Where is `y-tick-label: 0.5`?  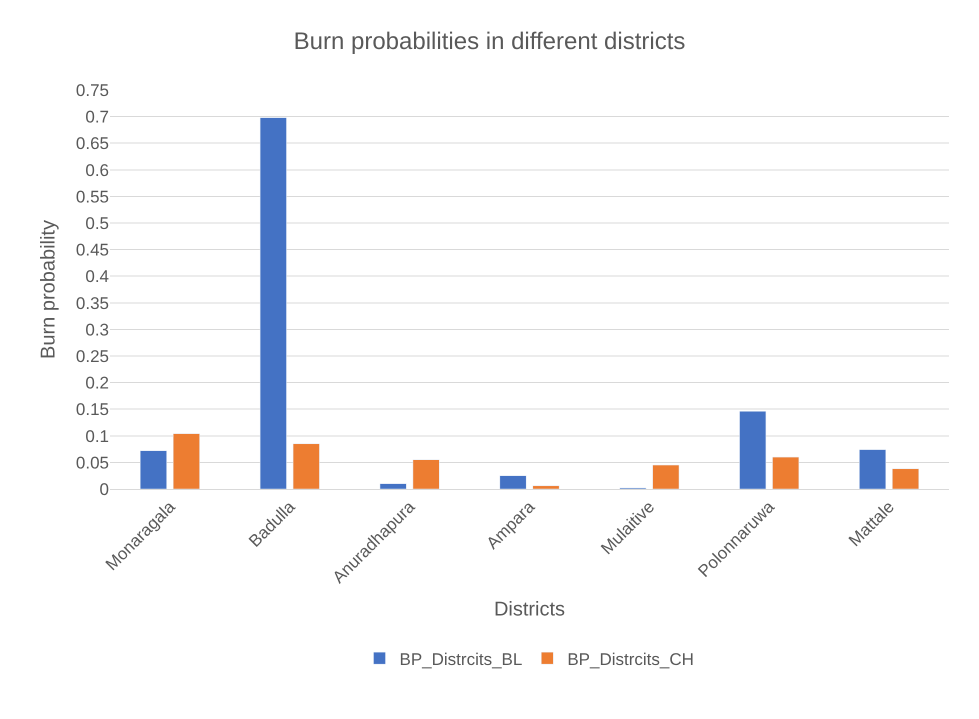 y-tick-label: 0.5 is located at coordinates (97, 223).